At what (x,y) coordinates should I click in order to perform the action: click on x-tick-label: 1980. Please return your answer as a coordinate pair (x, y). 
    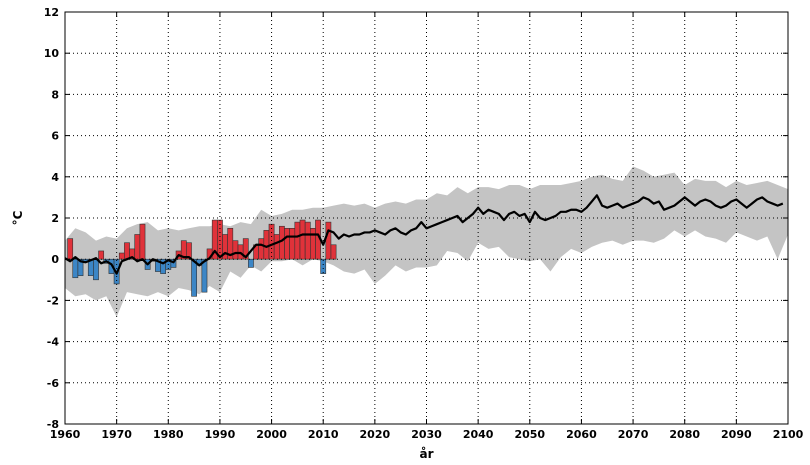
    Looking at the image, I should click on (168, 434).